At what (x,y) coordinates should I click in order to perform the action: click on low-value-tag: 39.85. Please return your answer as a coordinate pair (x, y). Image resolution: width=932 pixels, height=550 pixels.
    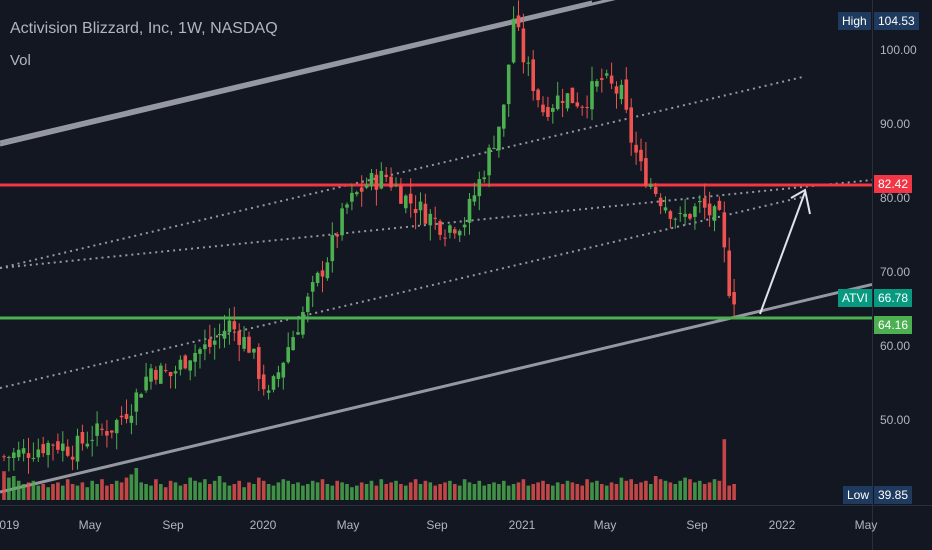
    Looking at the image, I should click on (893, 495).